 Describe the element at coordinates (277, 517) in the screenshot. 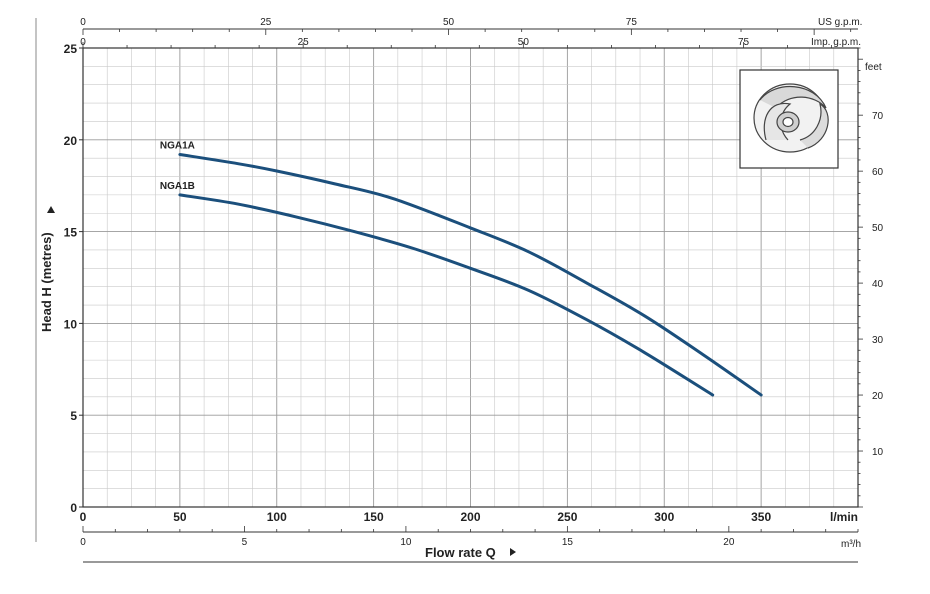

I see `x-tick-label: 100` at that location.